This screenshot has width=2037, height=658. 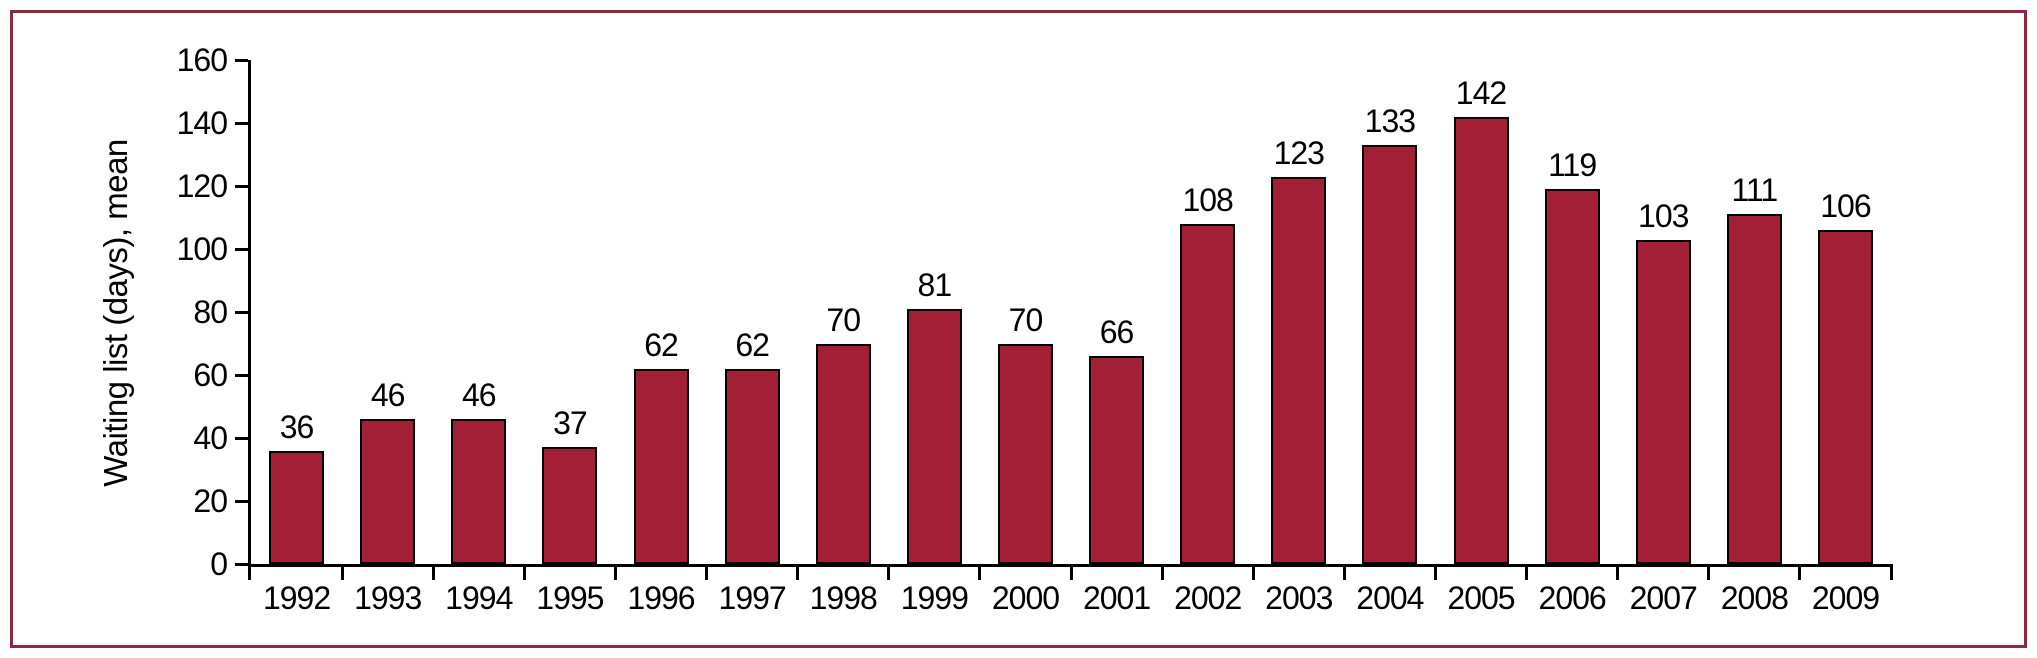 What do you see at coordinates (1299, 152) in the screenshot?
I see `bar-value-label: 123` at bounding box center [1299, 152].